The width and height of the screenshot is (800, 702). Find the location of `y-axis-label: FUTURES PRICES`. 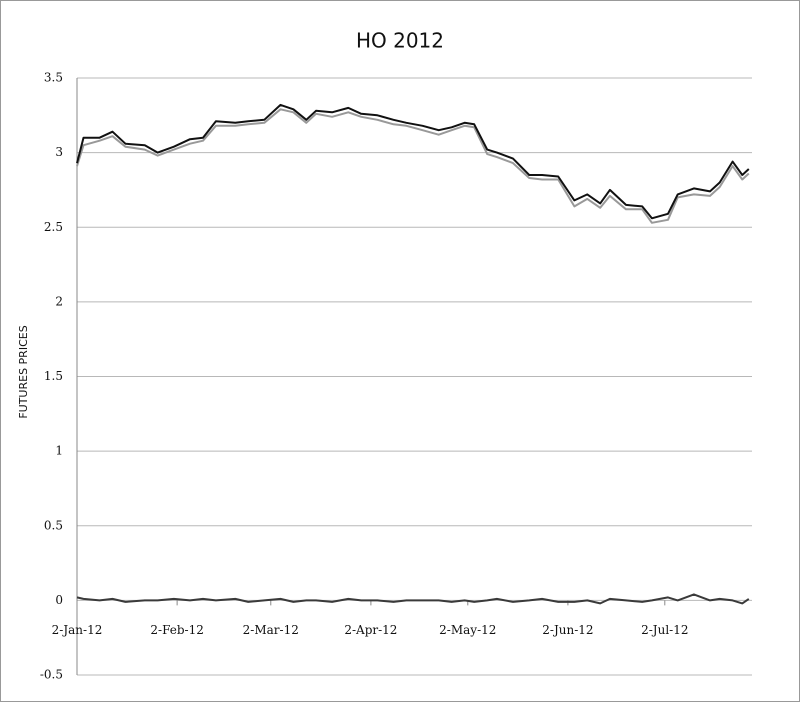

y-axis-label: FUTURES PRICES is located at coordinates (23, 371).